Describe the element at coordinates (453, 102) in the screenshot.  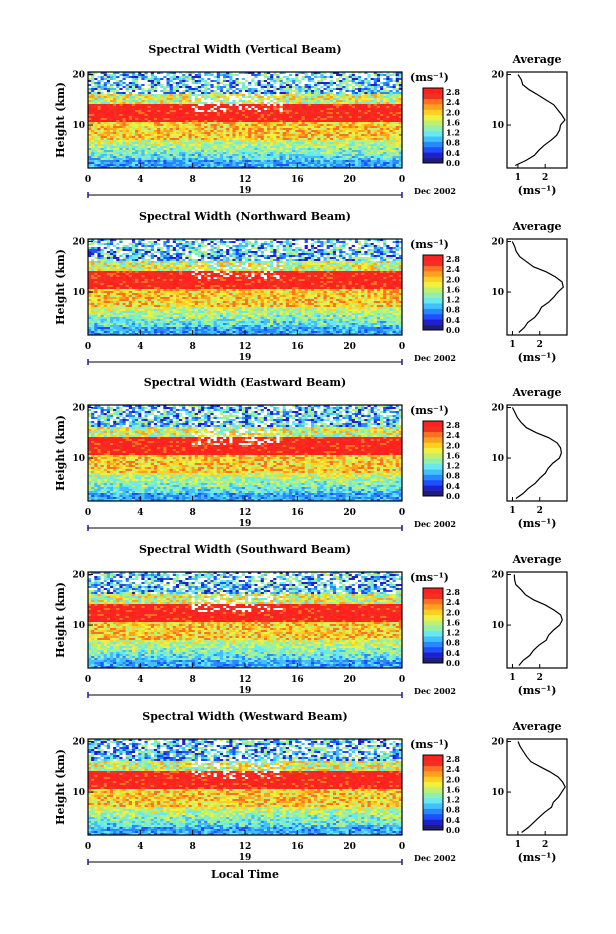
I see `colorbar-tick-label: 2.4` at that location.